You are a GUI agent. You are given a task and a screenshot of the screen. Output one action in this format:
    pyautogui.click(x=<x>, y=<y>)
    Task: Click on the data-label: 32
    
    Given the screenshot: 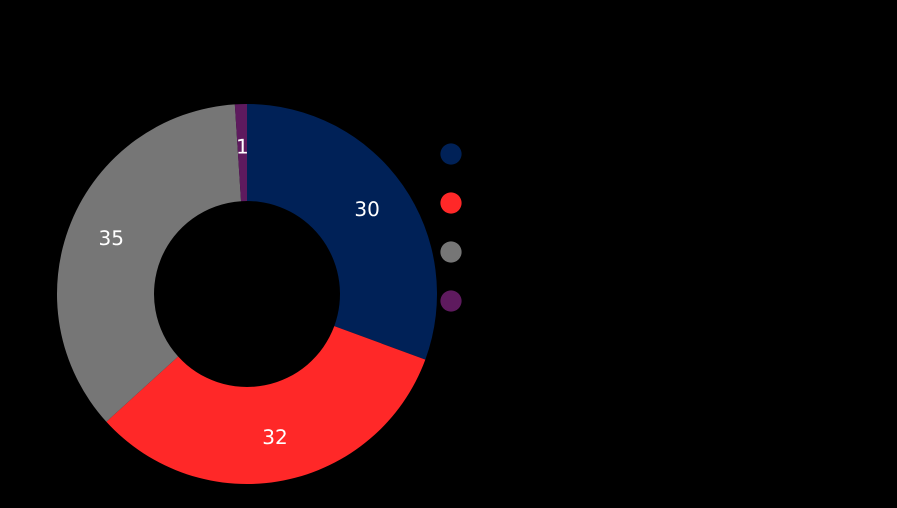 What is the action you would take?
    pyautogui.click(x=275, y=436)
    